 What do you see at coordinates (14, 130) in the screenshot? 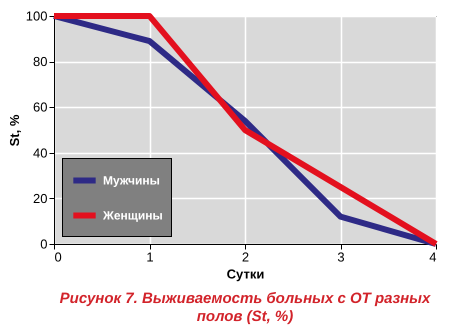
I see `y-axis-title: St, %` at bounding box center [14, 130].